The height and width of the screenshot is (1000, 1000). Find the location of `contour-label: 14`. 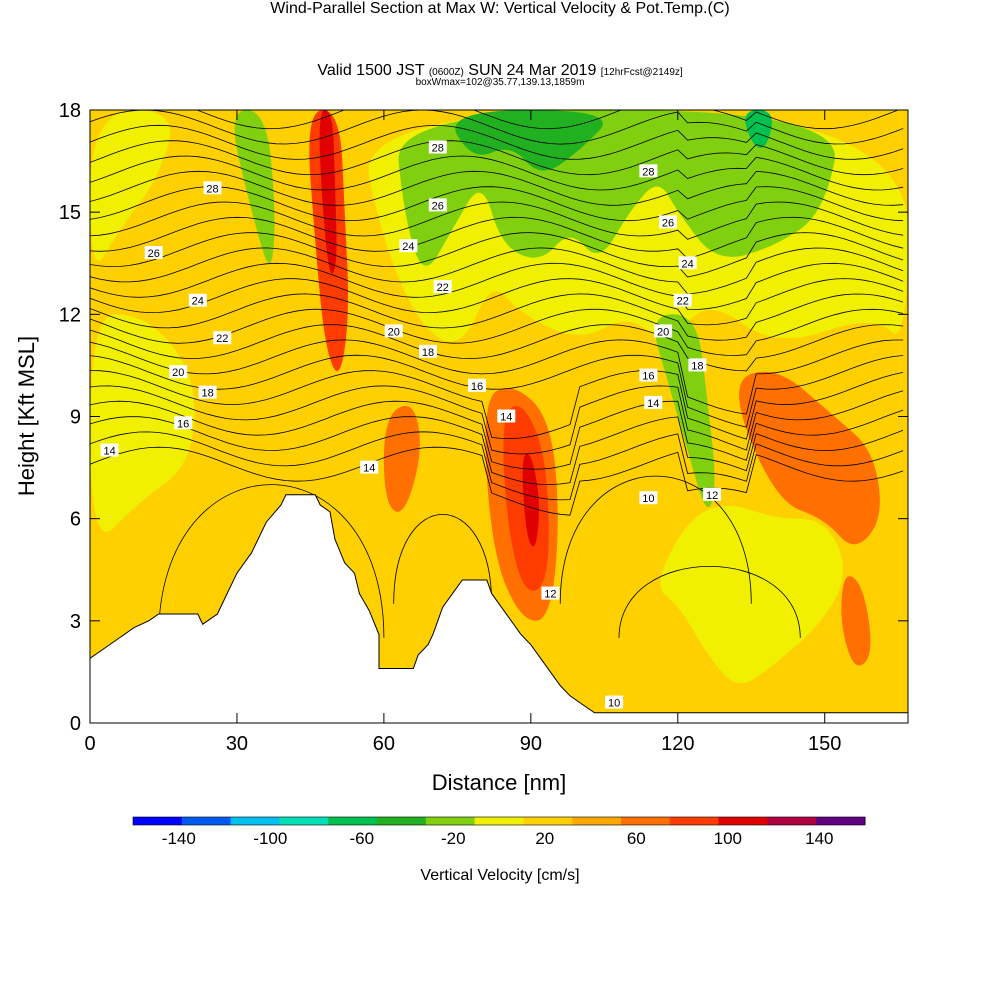

contour-label: 14 is located at coordinates (369, 467).